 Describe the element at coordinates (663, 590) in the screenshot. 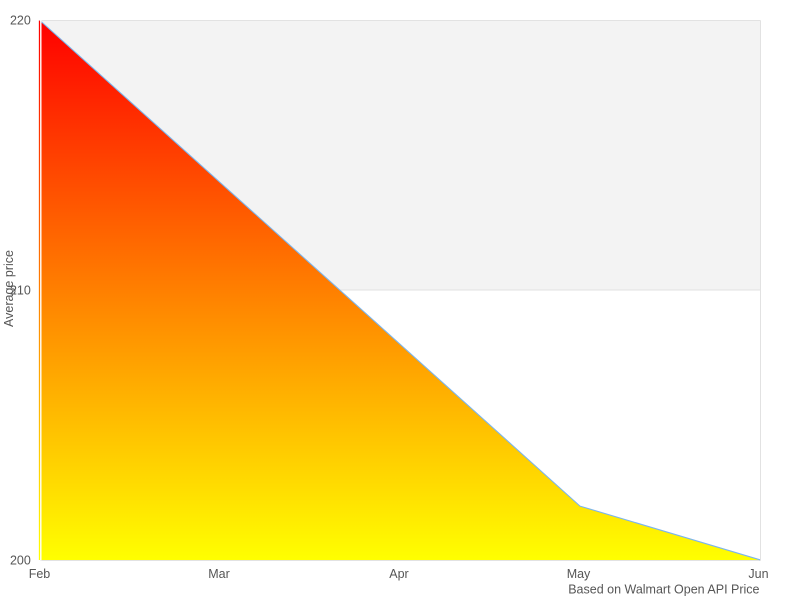

I see `svg-text:Based on Walmart Open API Pric: Based on Walmart Open API Price` at that location.